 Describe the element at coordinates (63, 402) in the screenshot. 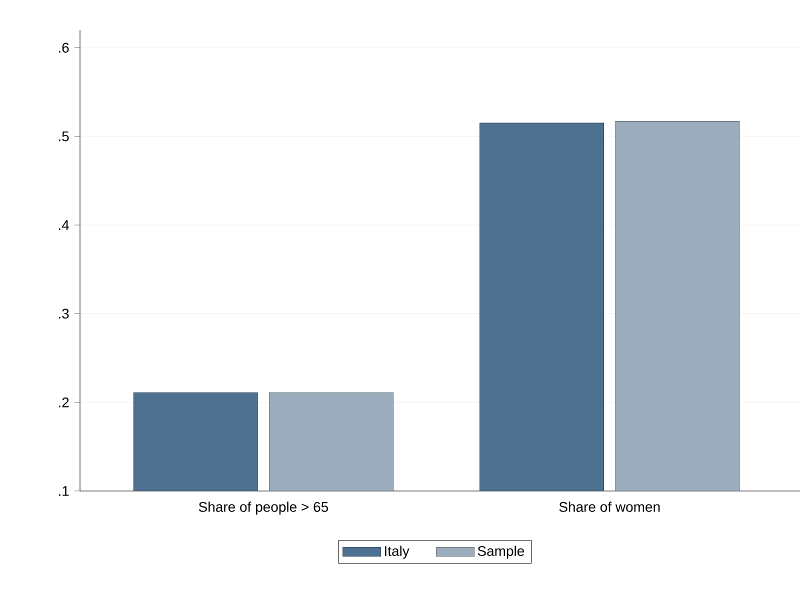

I see `y-tick-label: .2` at that location.